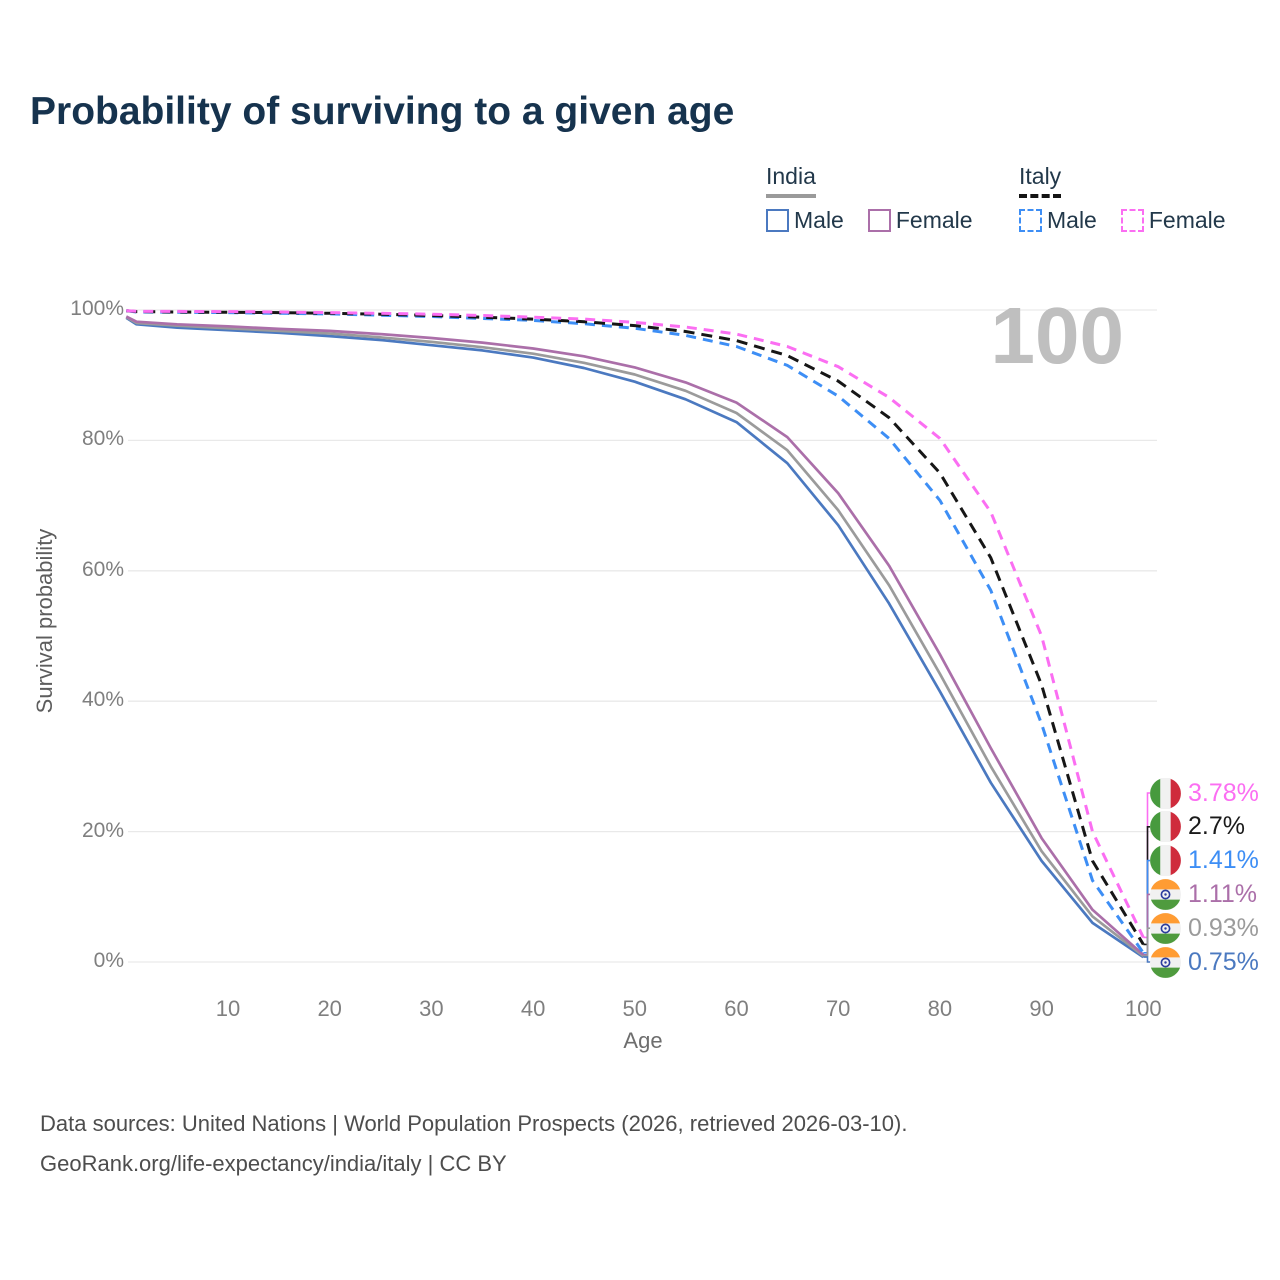 This screenshot has height=1280, width=1280. Describe the element at coordinates (102, 569) in the screenshot. I see `y-tick-label: 60%` at that location.